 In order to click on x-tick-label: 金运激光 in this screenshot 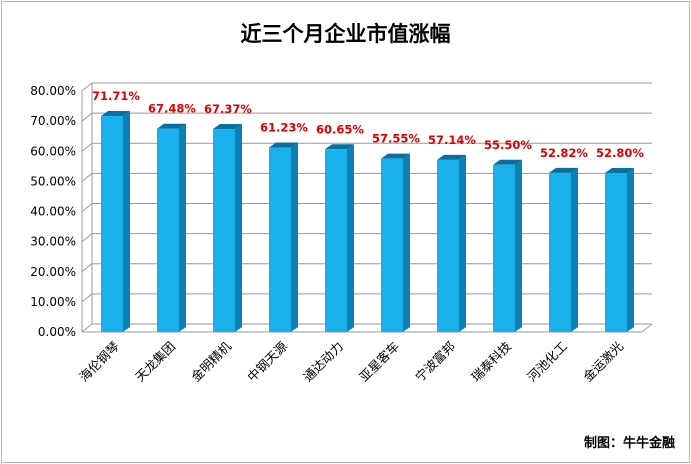, I will do `click(603, 362)`.